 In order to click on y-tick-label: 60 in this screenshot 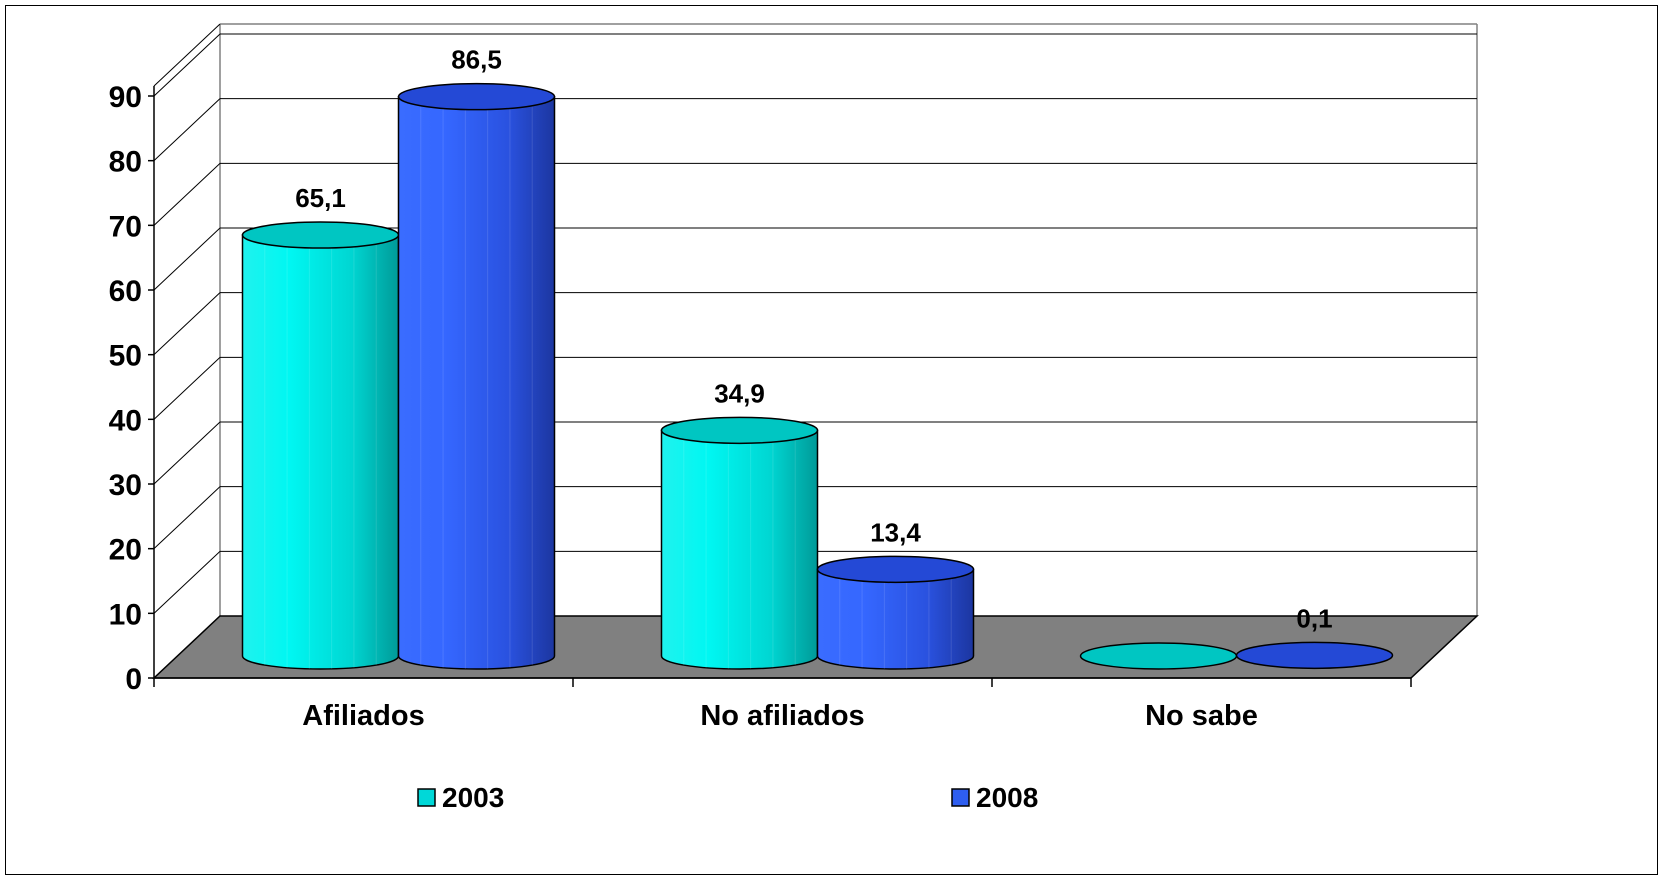, I will do `click(125, 291)`.